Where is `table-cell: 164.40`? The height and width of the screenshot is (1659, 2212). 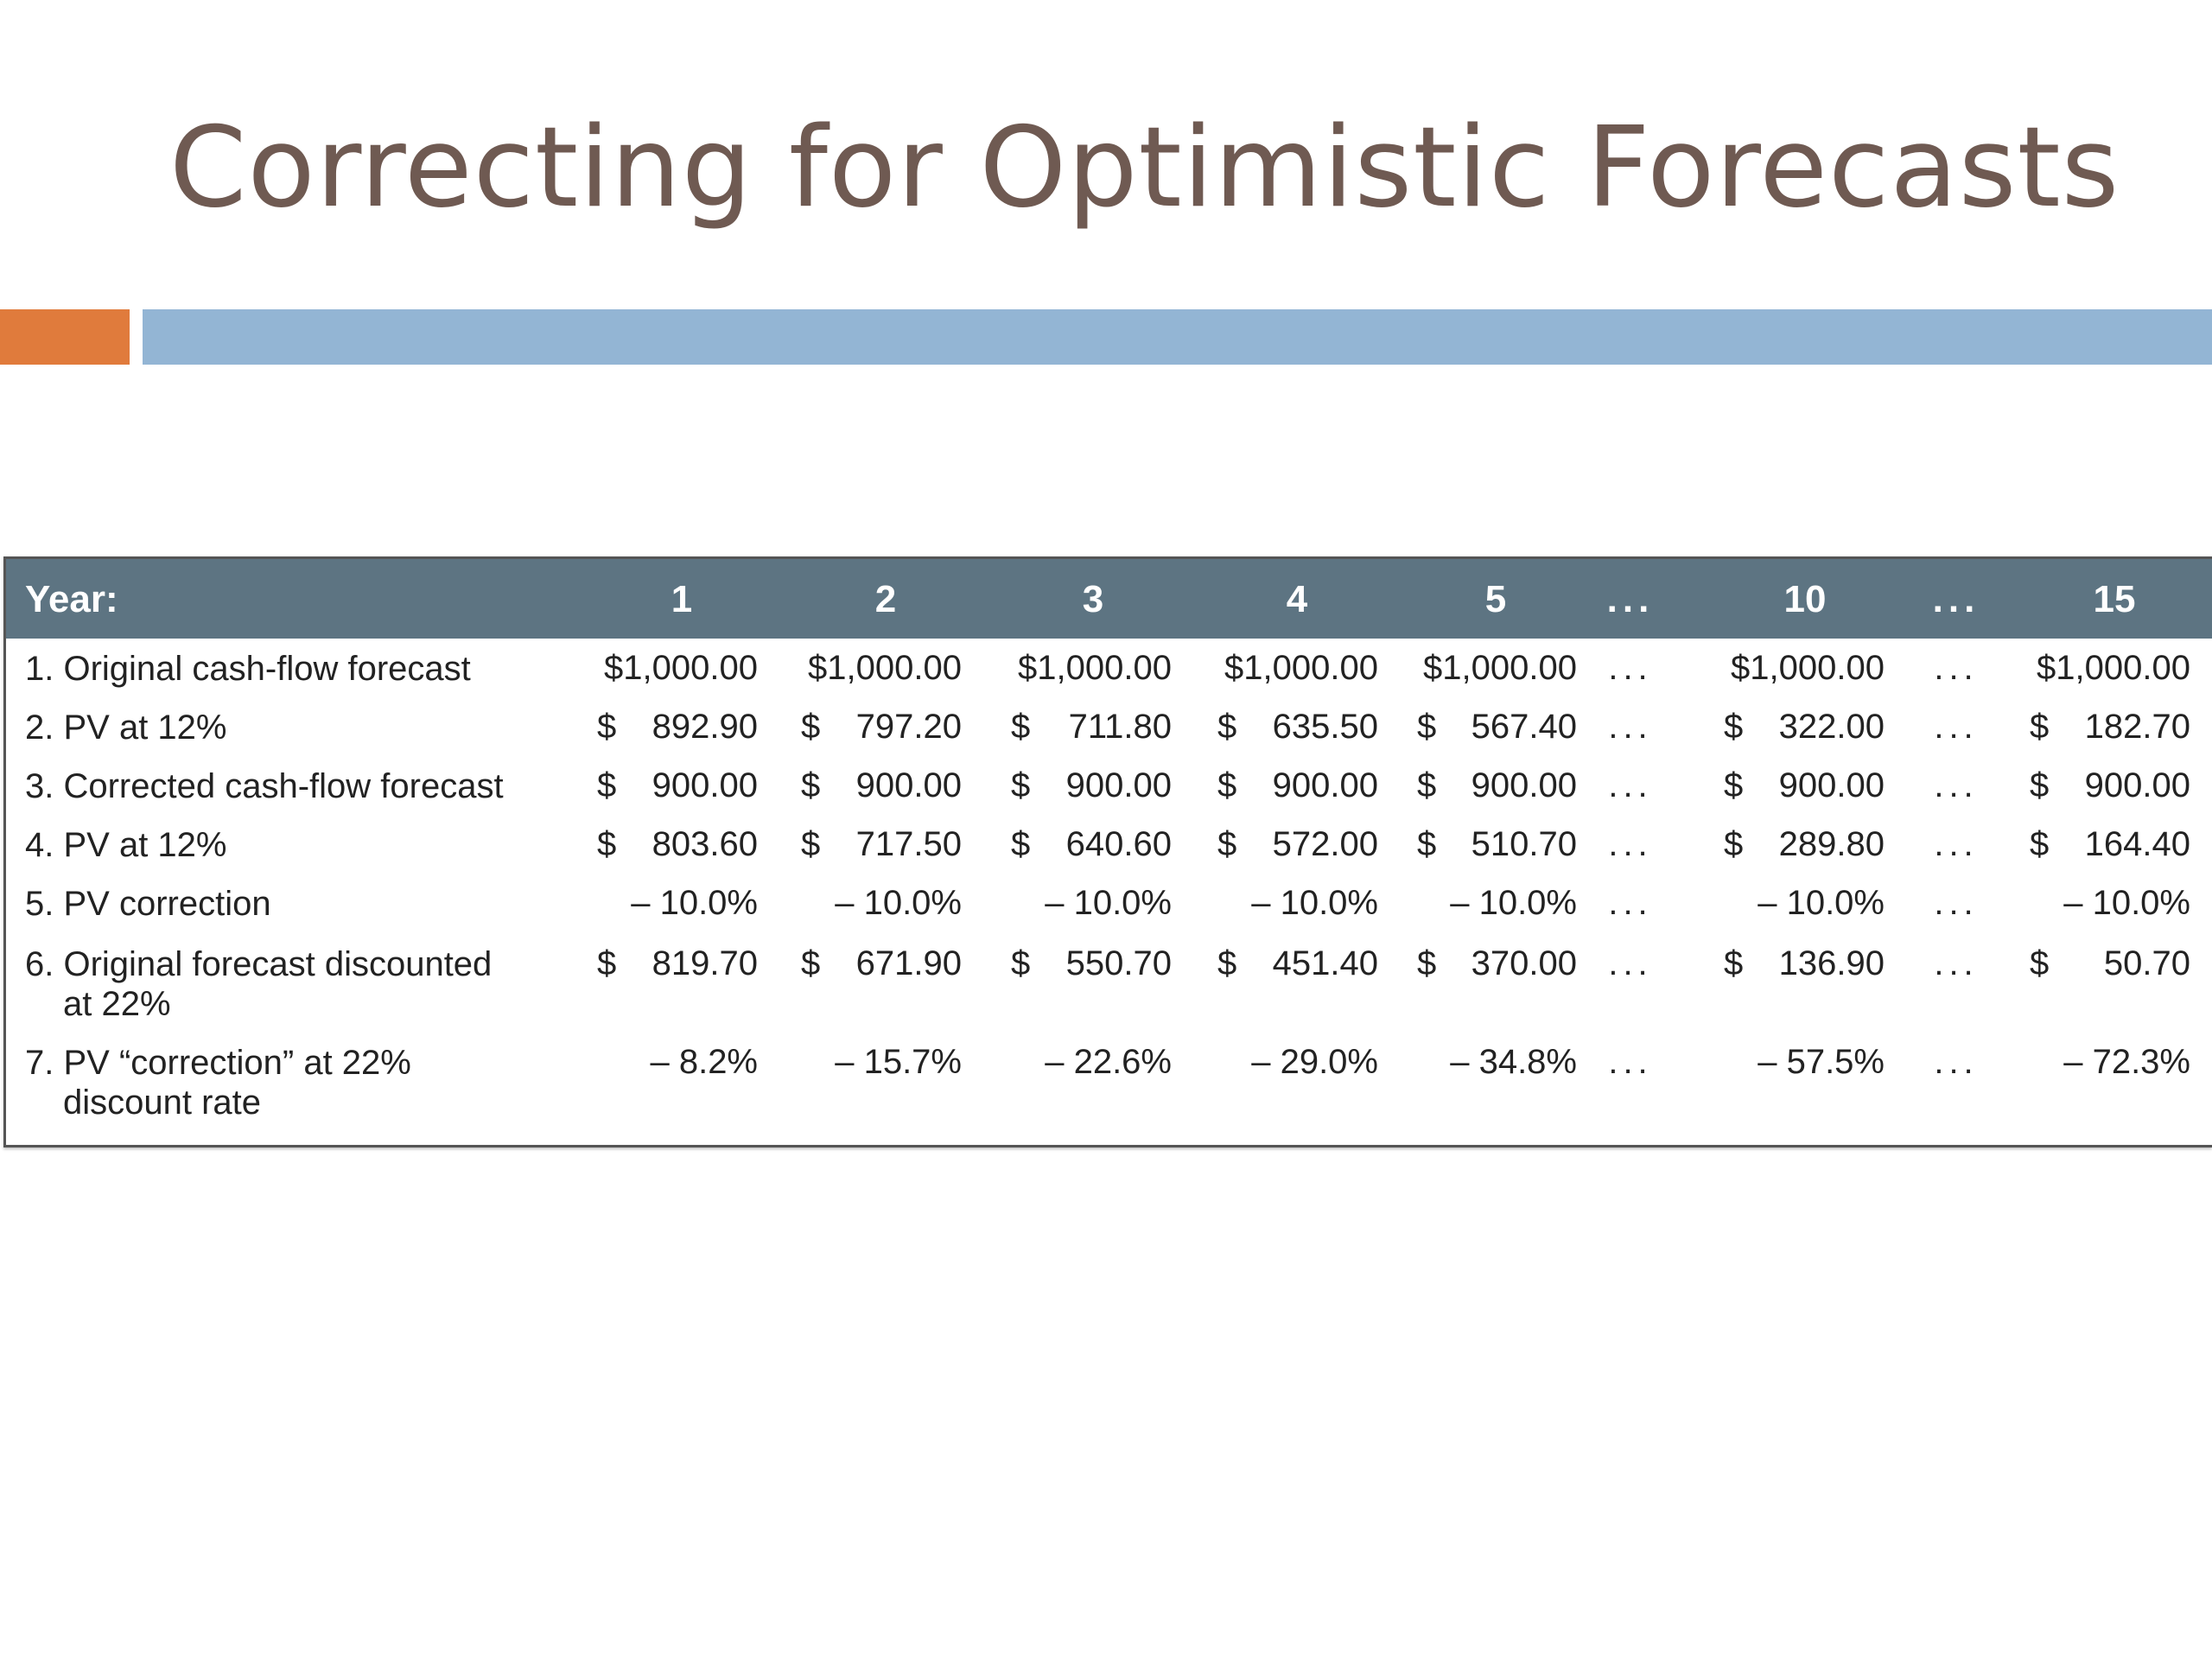 table-cell: 164.40 is located at coordinates (2137, 844).